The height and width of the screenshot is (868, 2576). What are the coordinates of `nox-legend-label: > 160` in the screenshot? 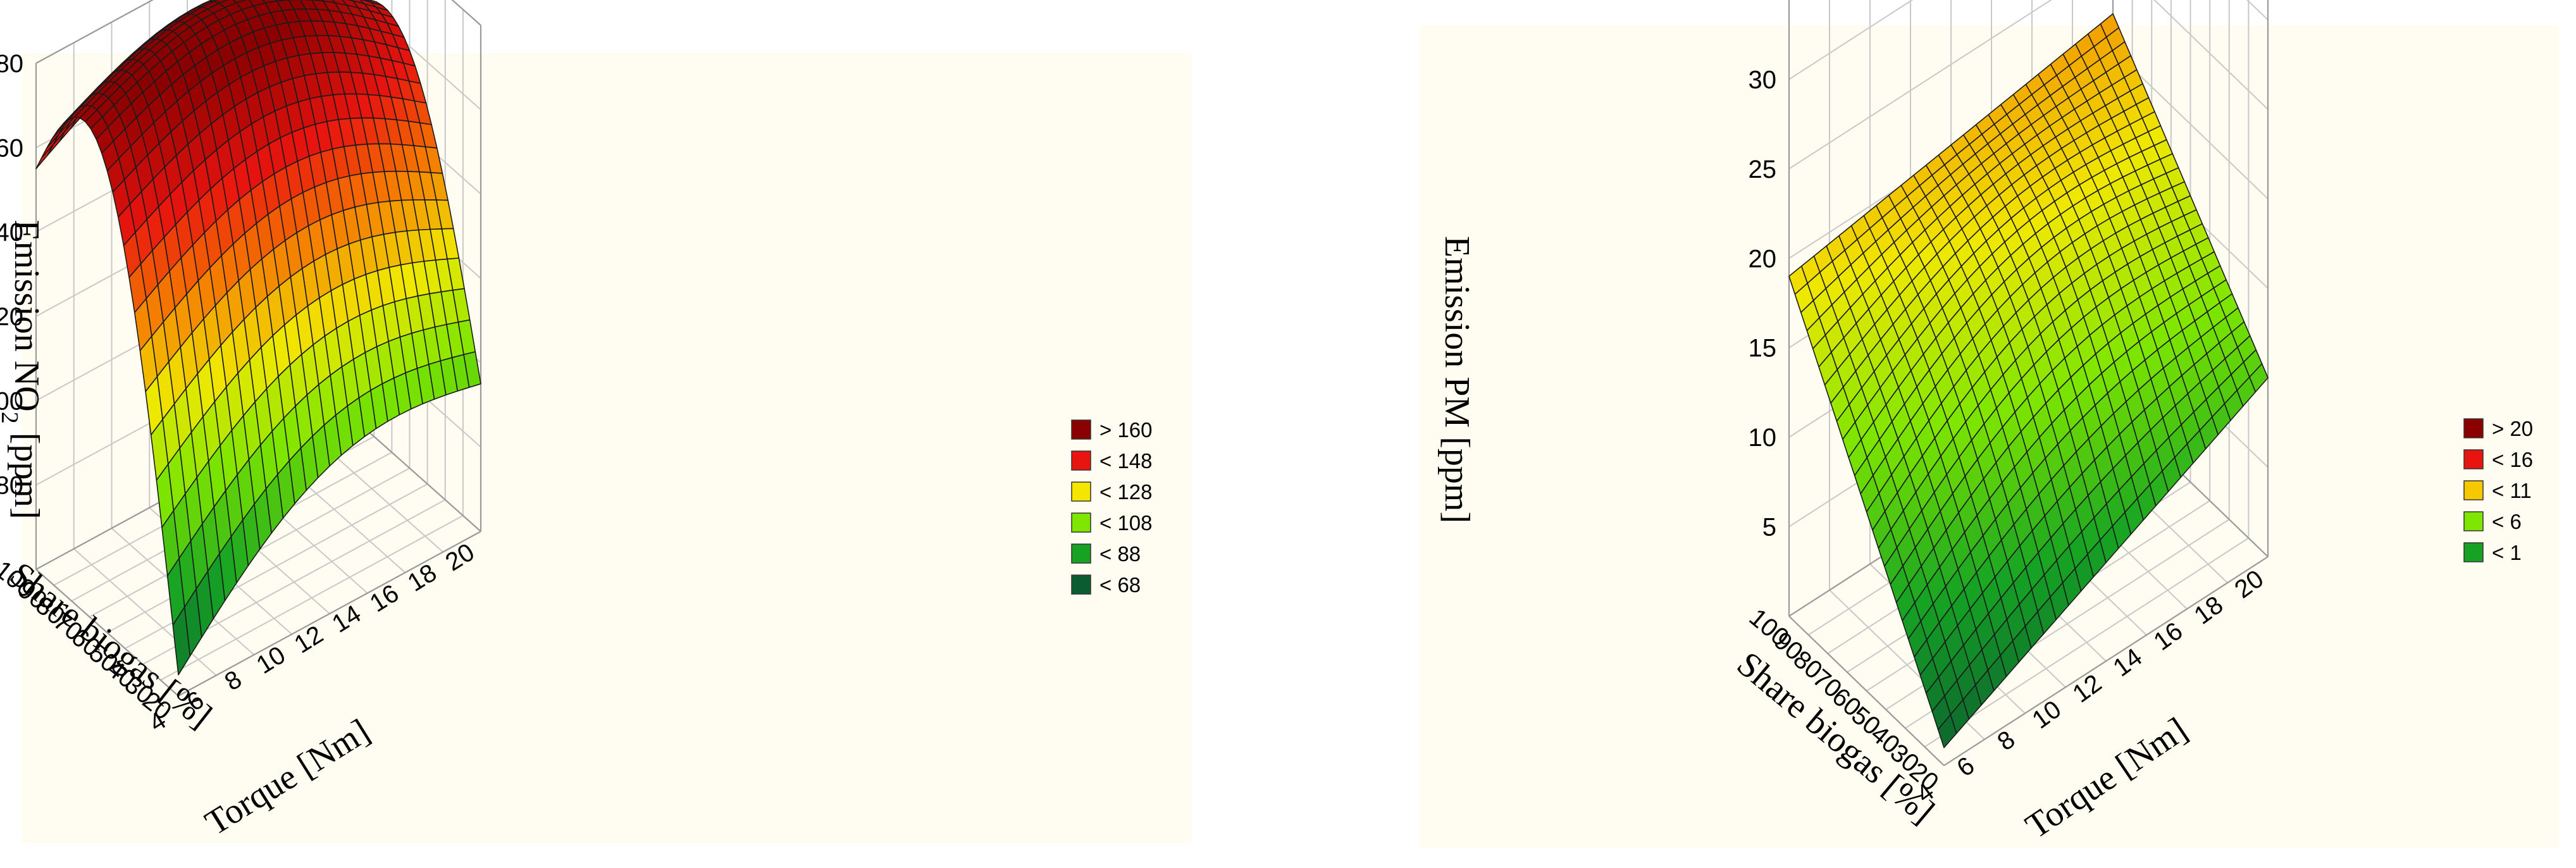 It's located at (1126, 430).